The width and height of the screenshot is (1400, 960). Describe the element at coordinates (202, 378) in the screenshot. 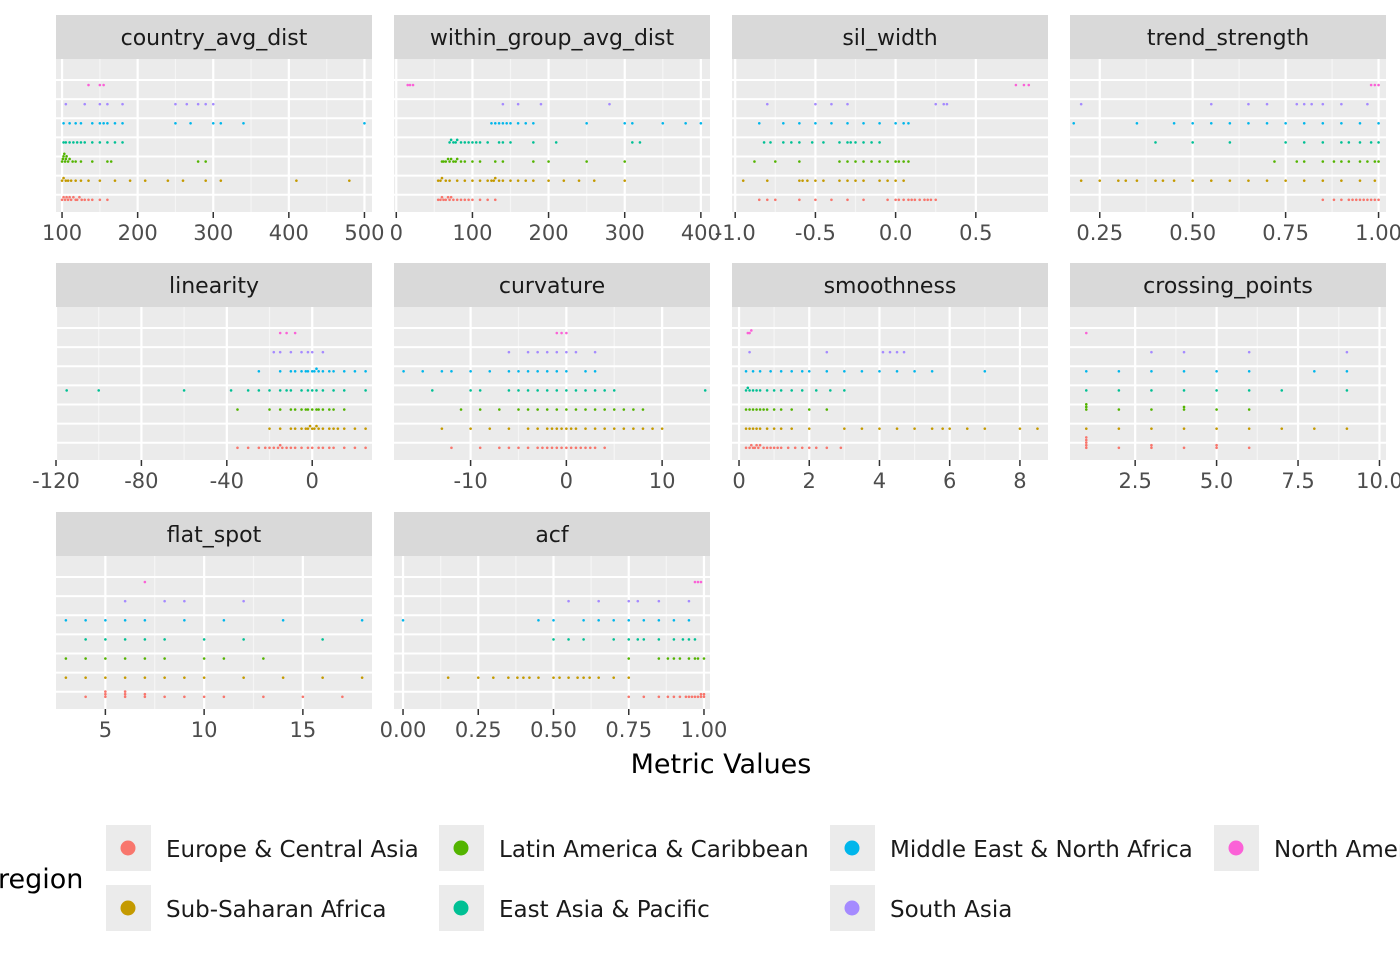

I see `facet-linearity: linearity -120 -80 -40 0` at that location.